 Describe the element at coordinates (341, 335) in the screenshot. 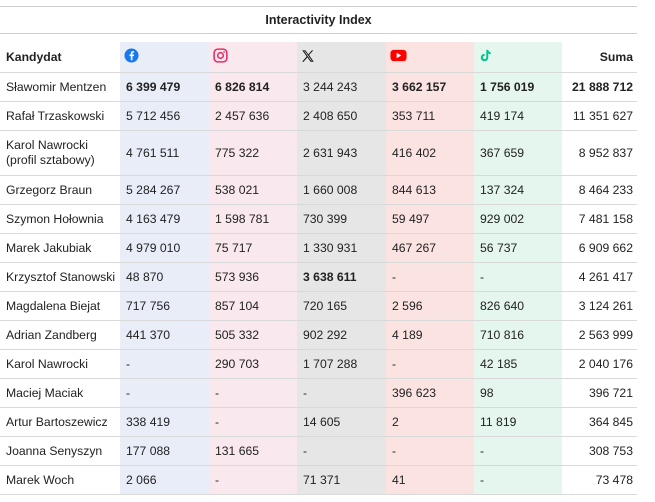

I see `cell-x: 902 292` at that location.